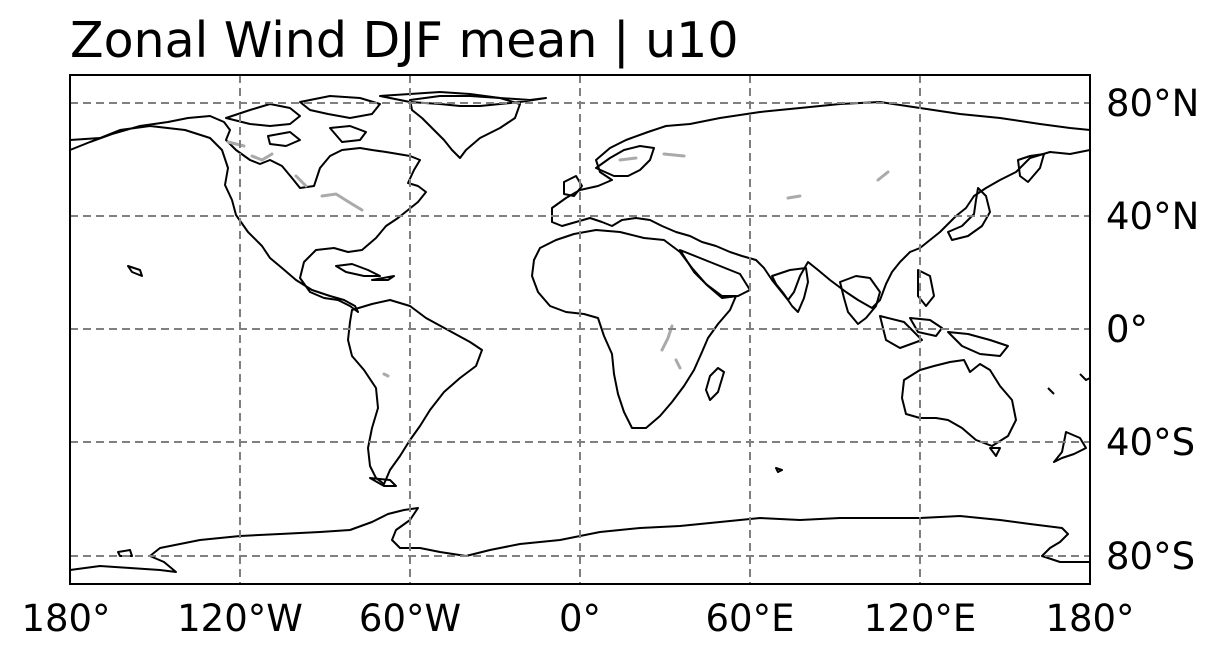 The width and height of the screenshot is (1230, 659). What do you see at coordinates (295, 176) in the screenshot?
I see `lakes-canada` at bounding box center [295, 176].